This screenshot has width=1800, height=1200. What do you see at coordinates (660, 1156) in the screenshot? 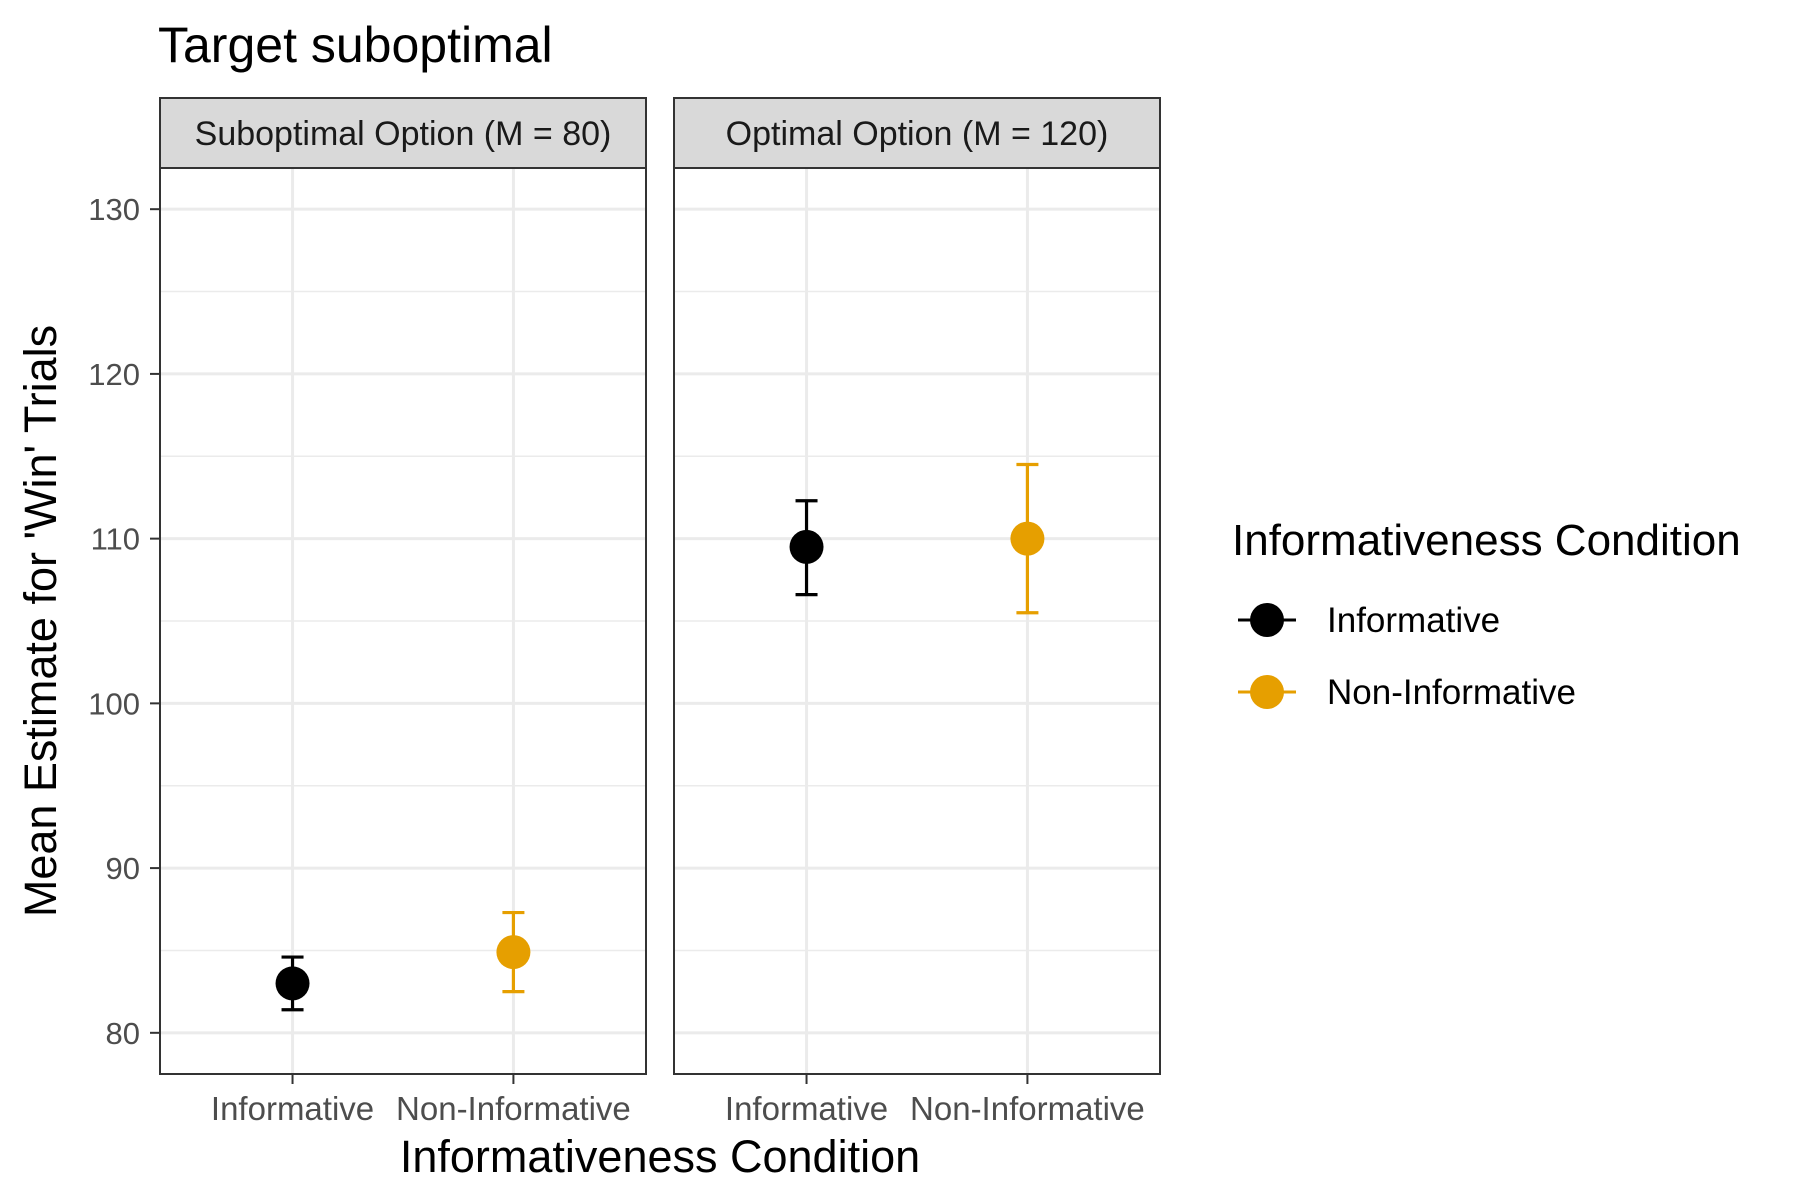
I see `x-axis-title: Informativeness Condition` at bounding box center [660, 1156].